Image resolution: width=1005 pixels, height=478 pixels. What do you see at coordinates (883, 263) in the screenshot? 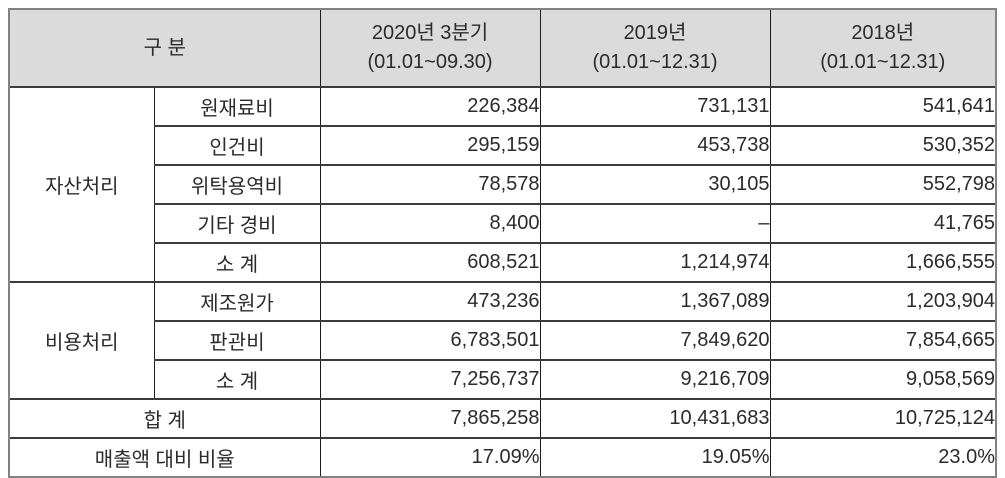
I see `value-2018: 1,666,555` at bounding box center [883, 263].